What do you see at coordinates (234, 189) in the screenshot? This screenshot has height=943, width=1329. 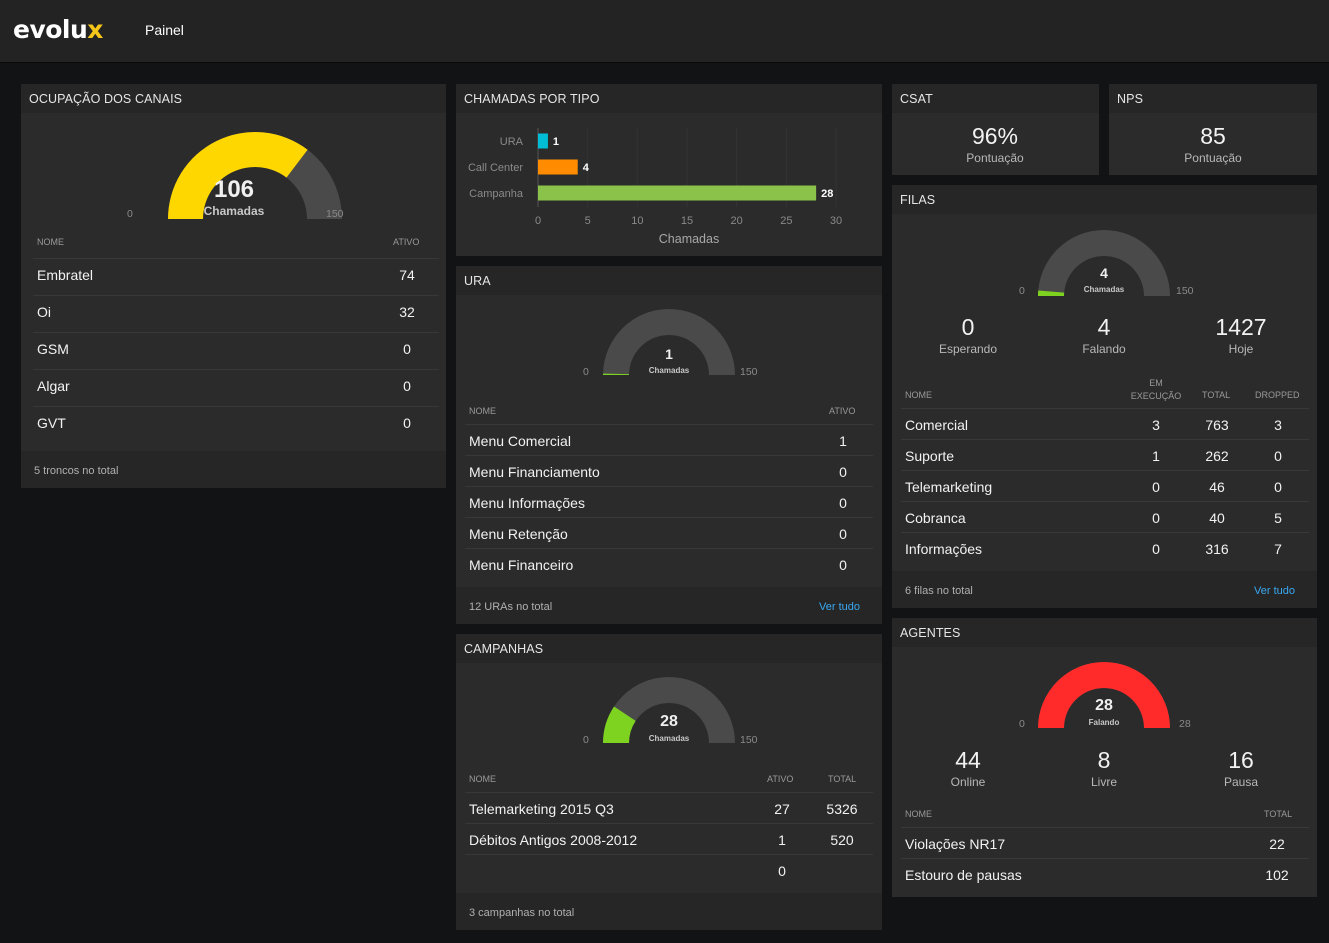 I see `gauge-value: 106` at bounding box center [234, 189].